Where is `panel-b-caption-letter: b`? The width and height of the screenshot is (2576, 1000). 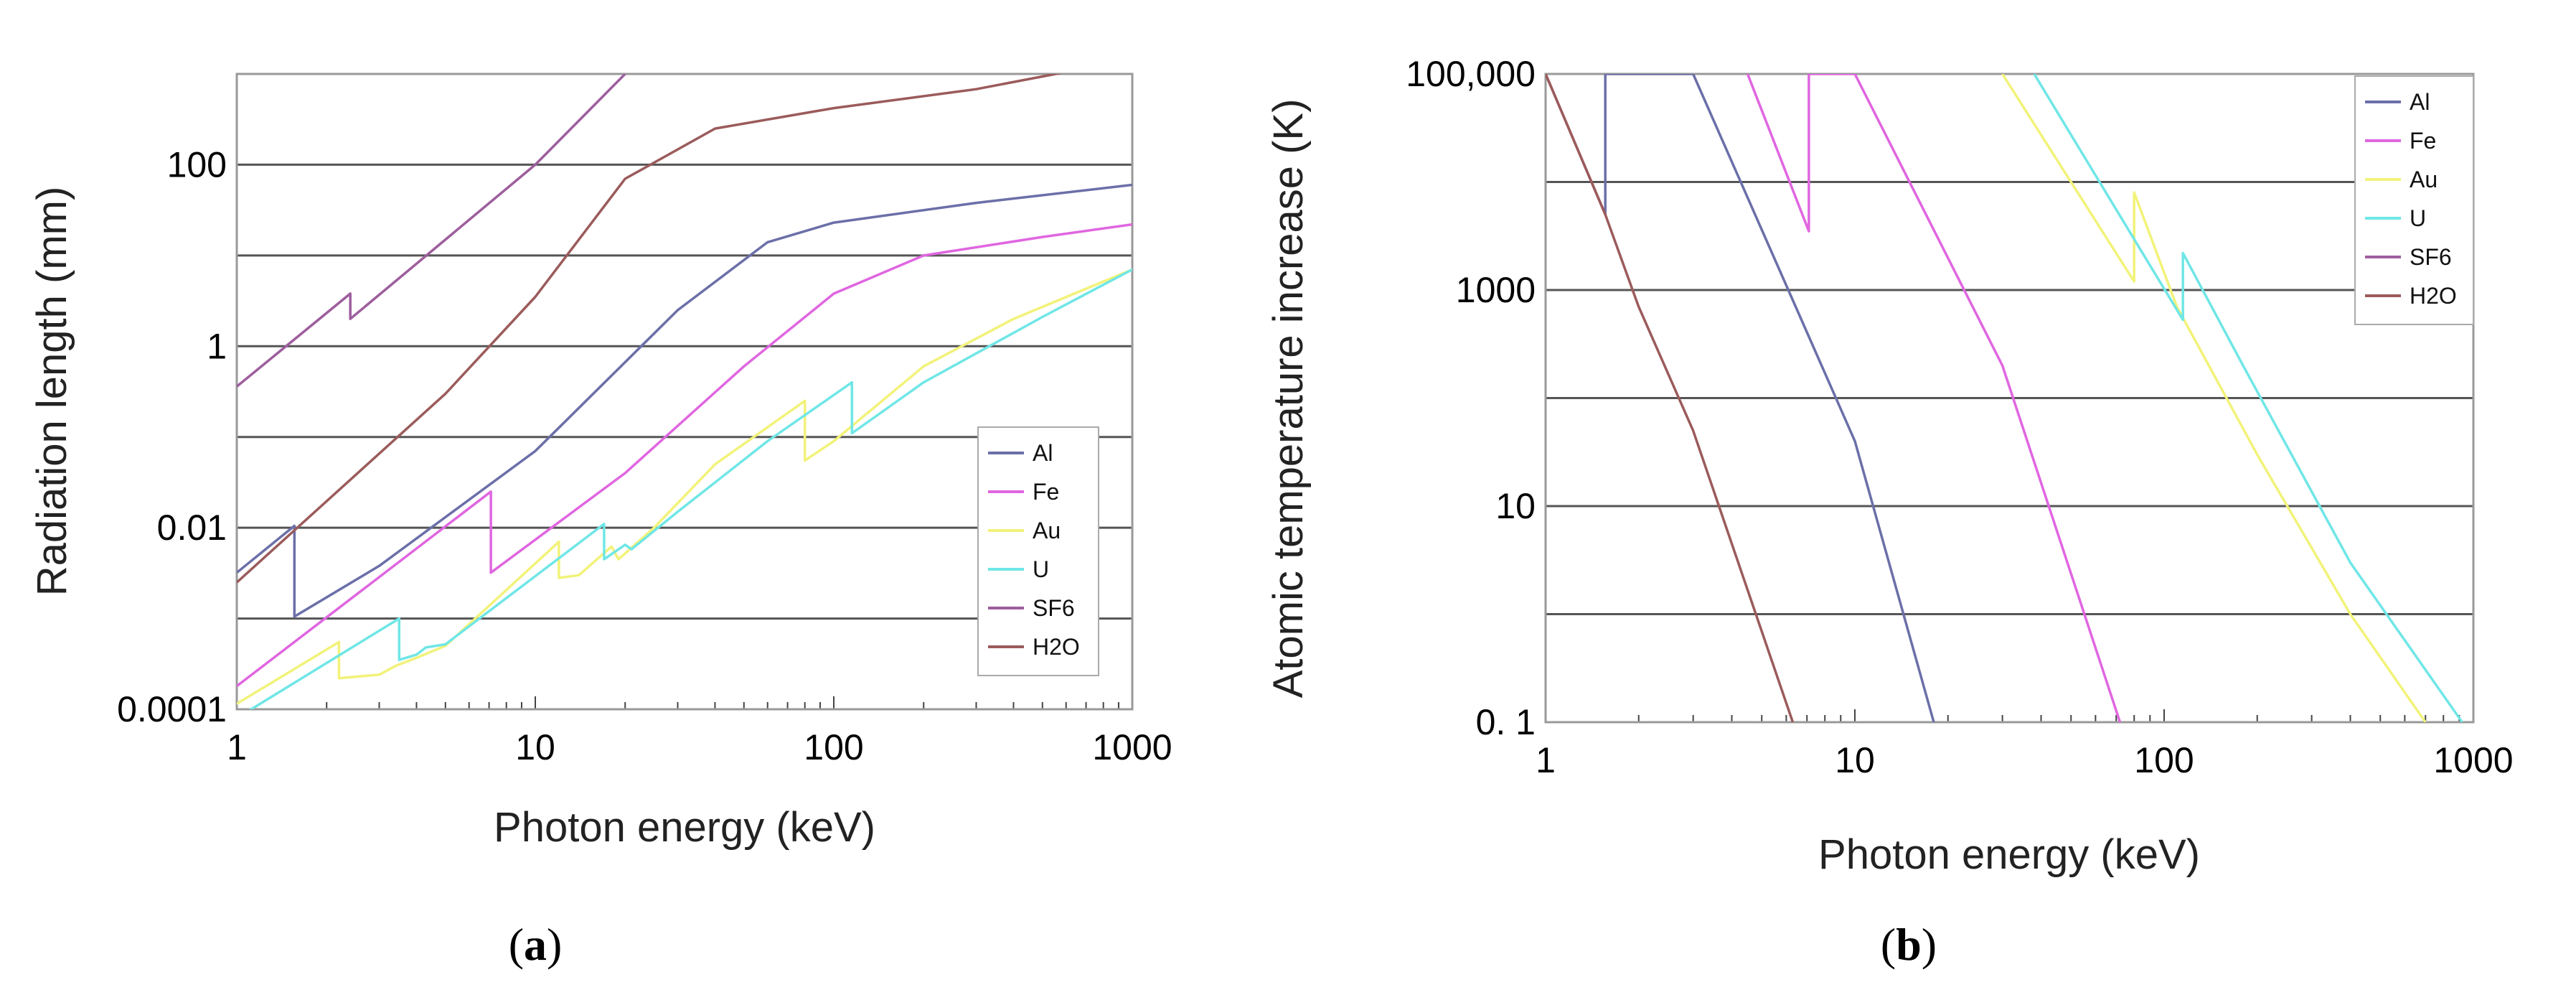 panel-b-caption-letter: b is located at coordinates (1909, 944).